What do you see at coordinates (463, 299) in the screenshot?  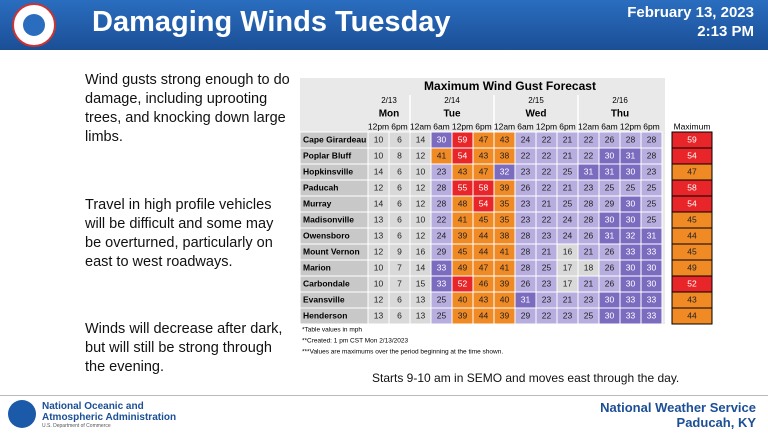 I see `gust-value: 40` at bounding box center [463, 299].